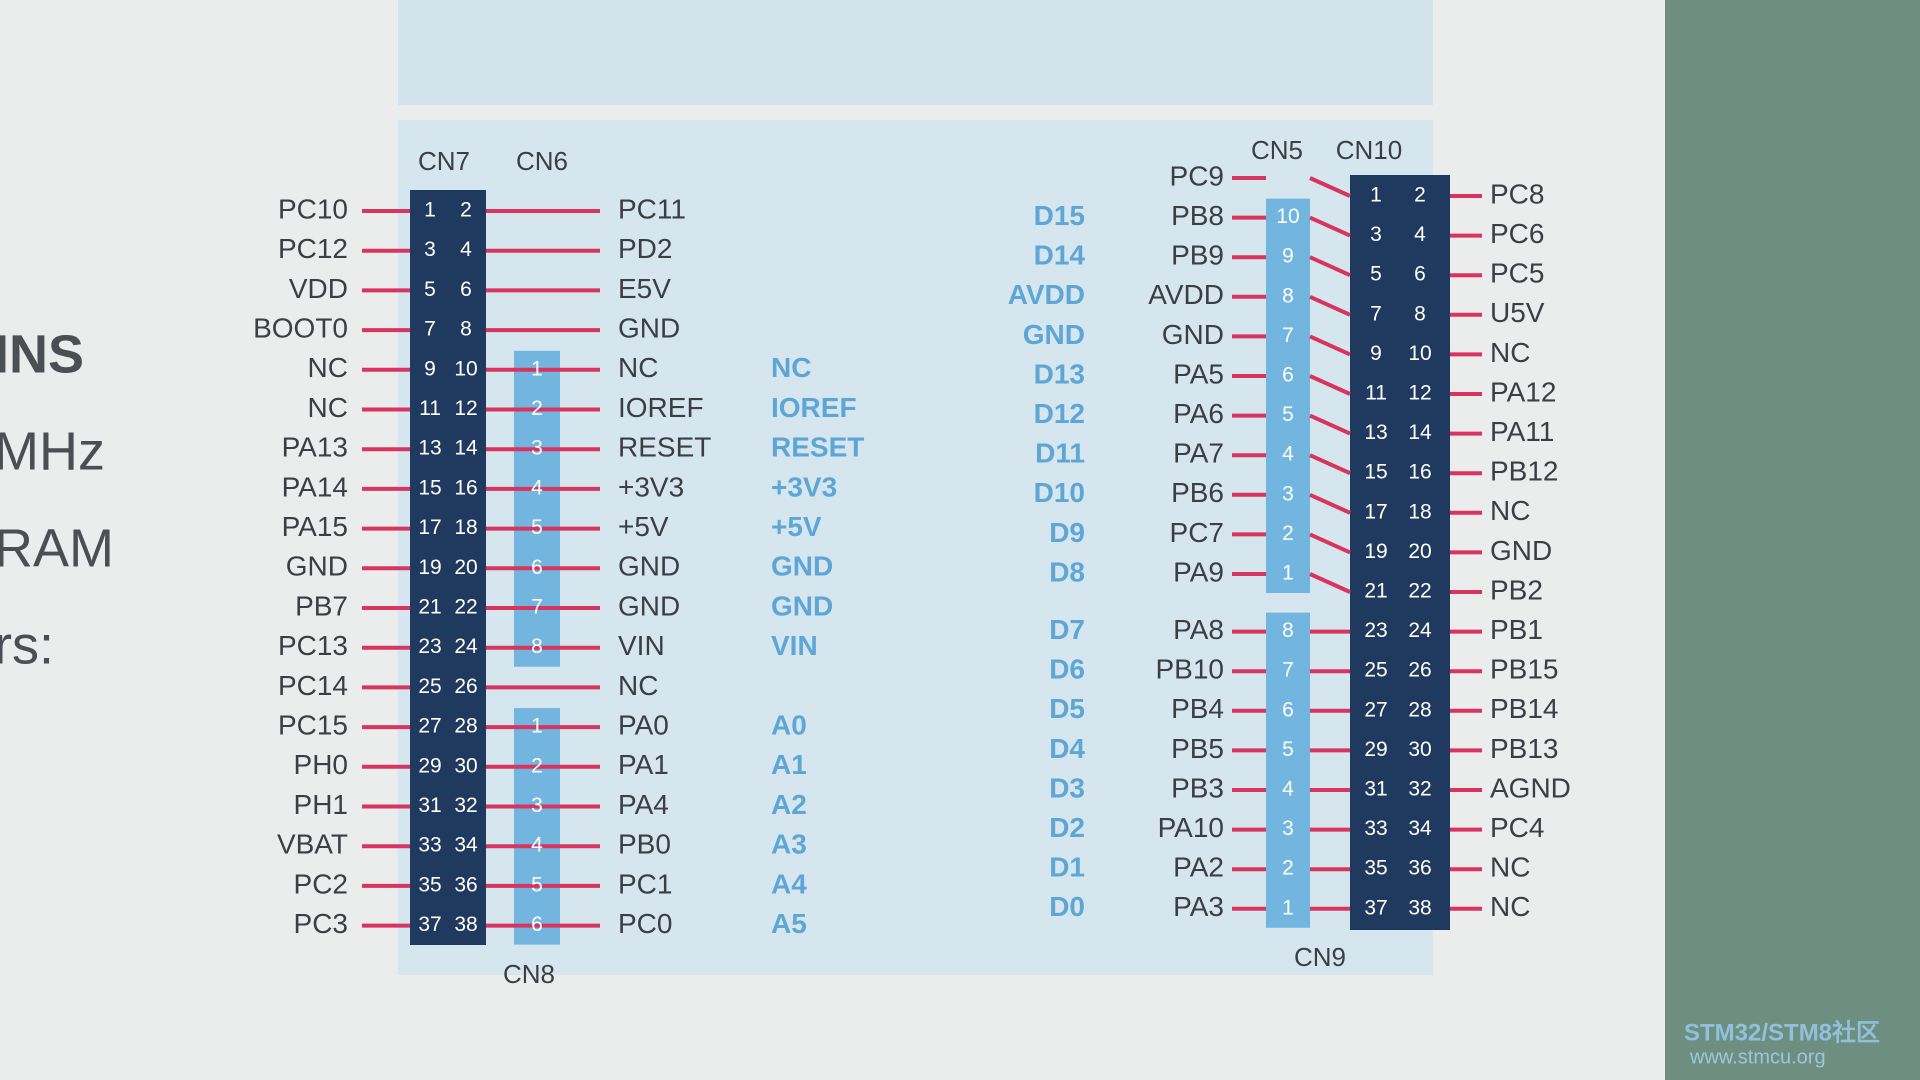 The height and width of the screenshot is (1080, 1920). Describe the element at coordinates (1375, 670) in the screenshot. I see `pin-number: 25` at that location.